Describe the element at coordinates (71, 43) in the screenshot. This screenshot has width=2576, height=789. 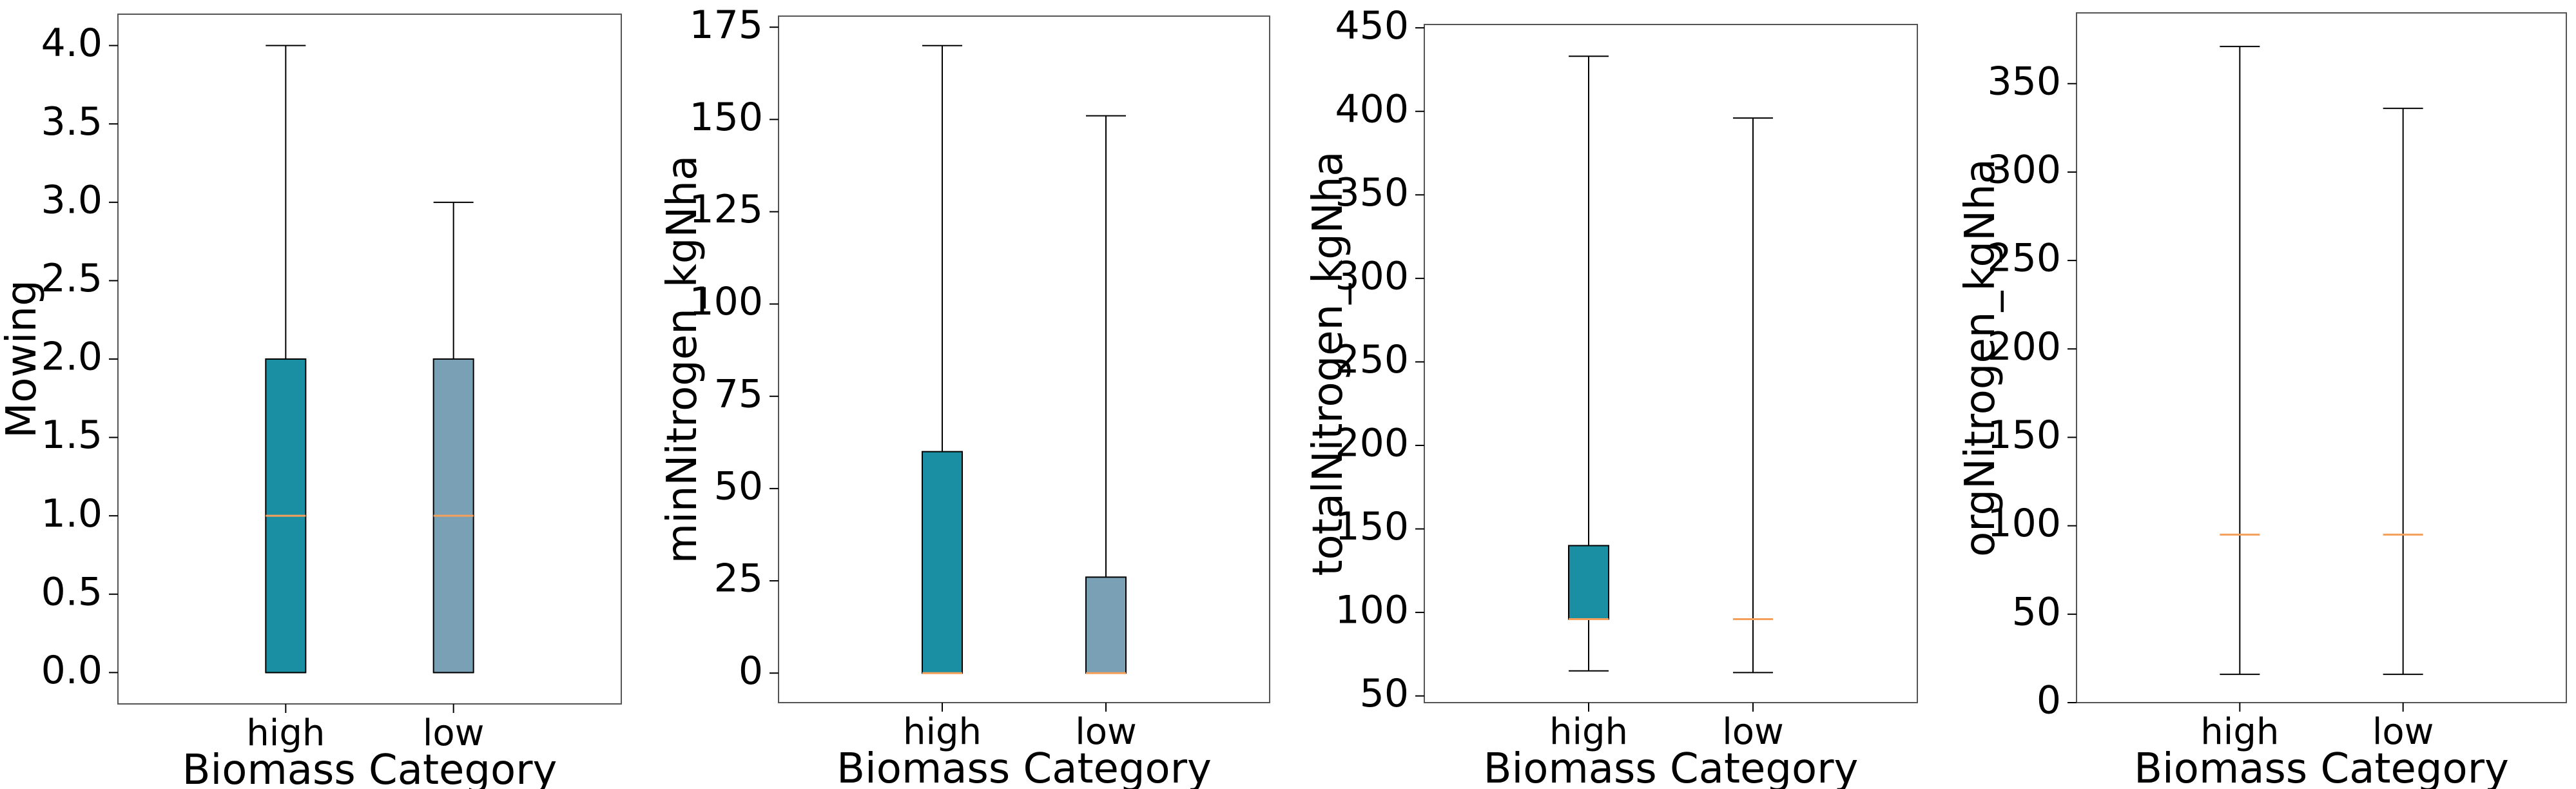
I see `y-tick-label: 4.0` at that location.